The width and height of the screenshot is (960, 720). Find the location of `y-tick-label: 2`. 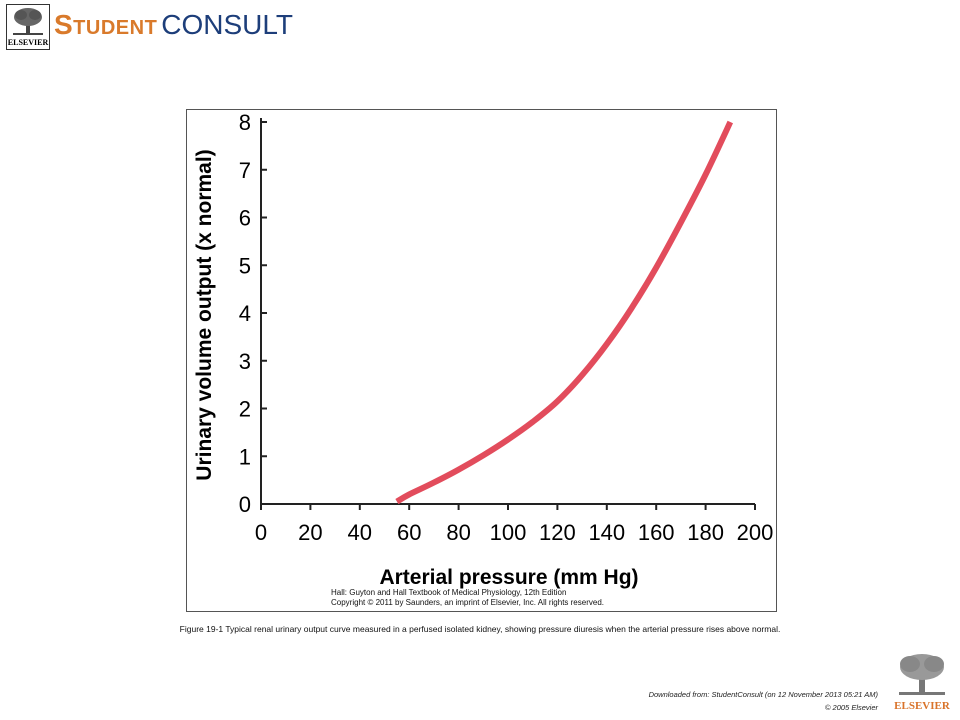

y-tick-label: 2 is located at coordinates (245, 409).